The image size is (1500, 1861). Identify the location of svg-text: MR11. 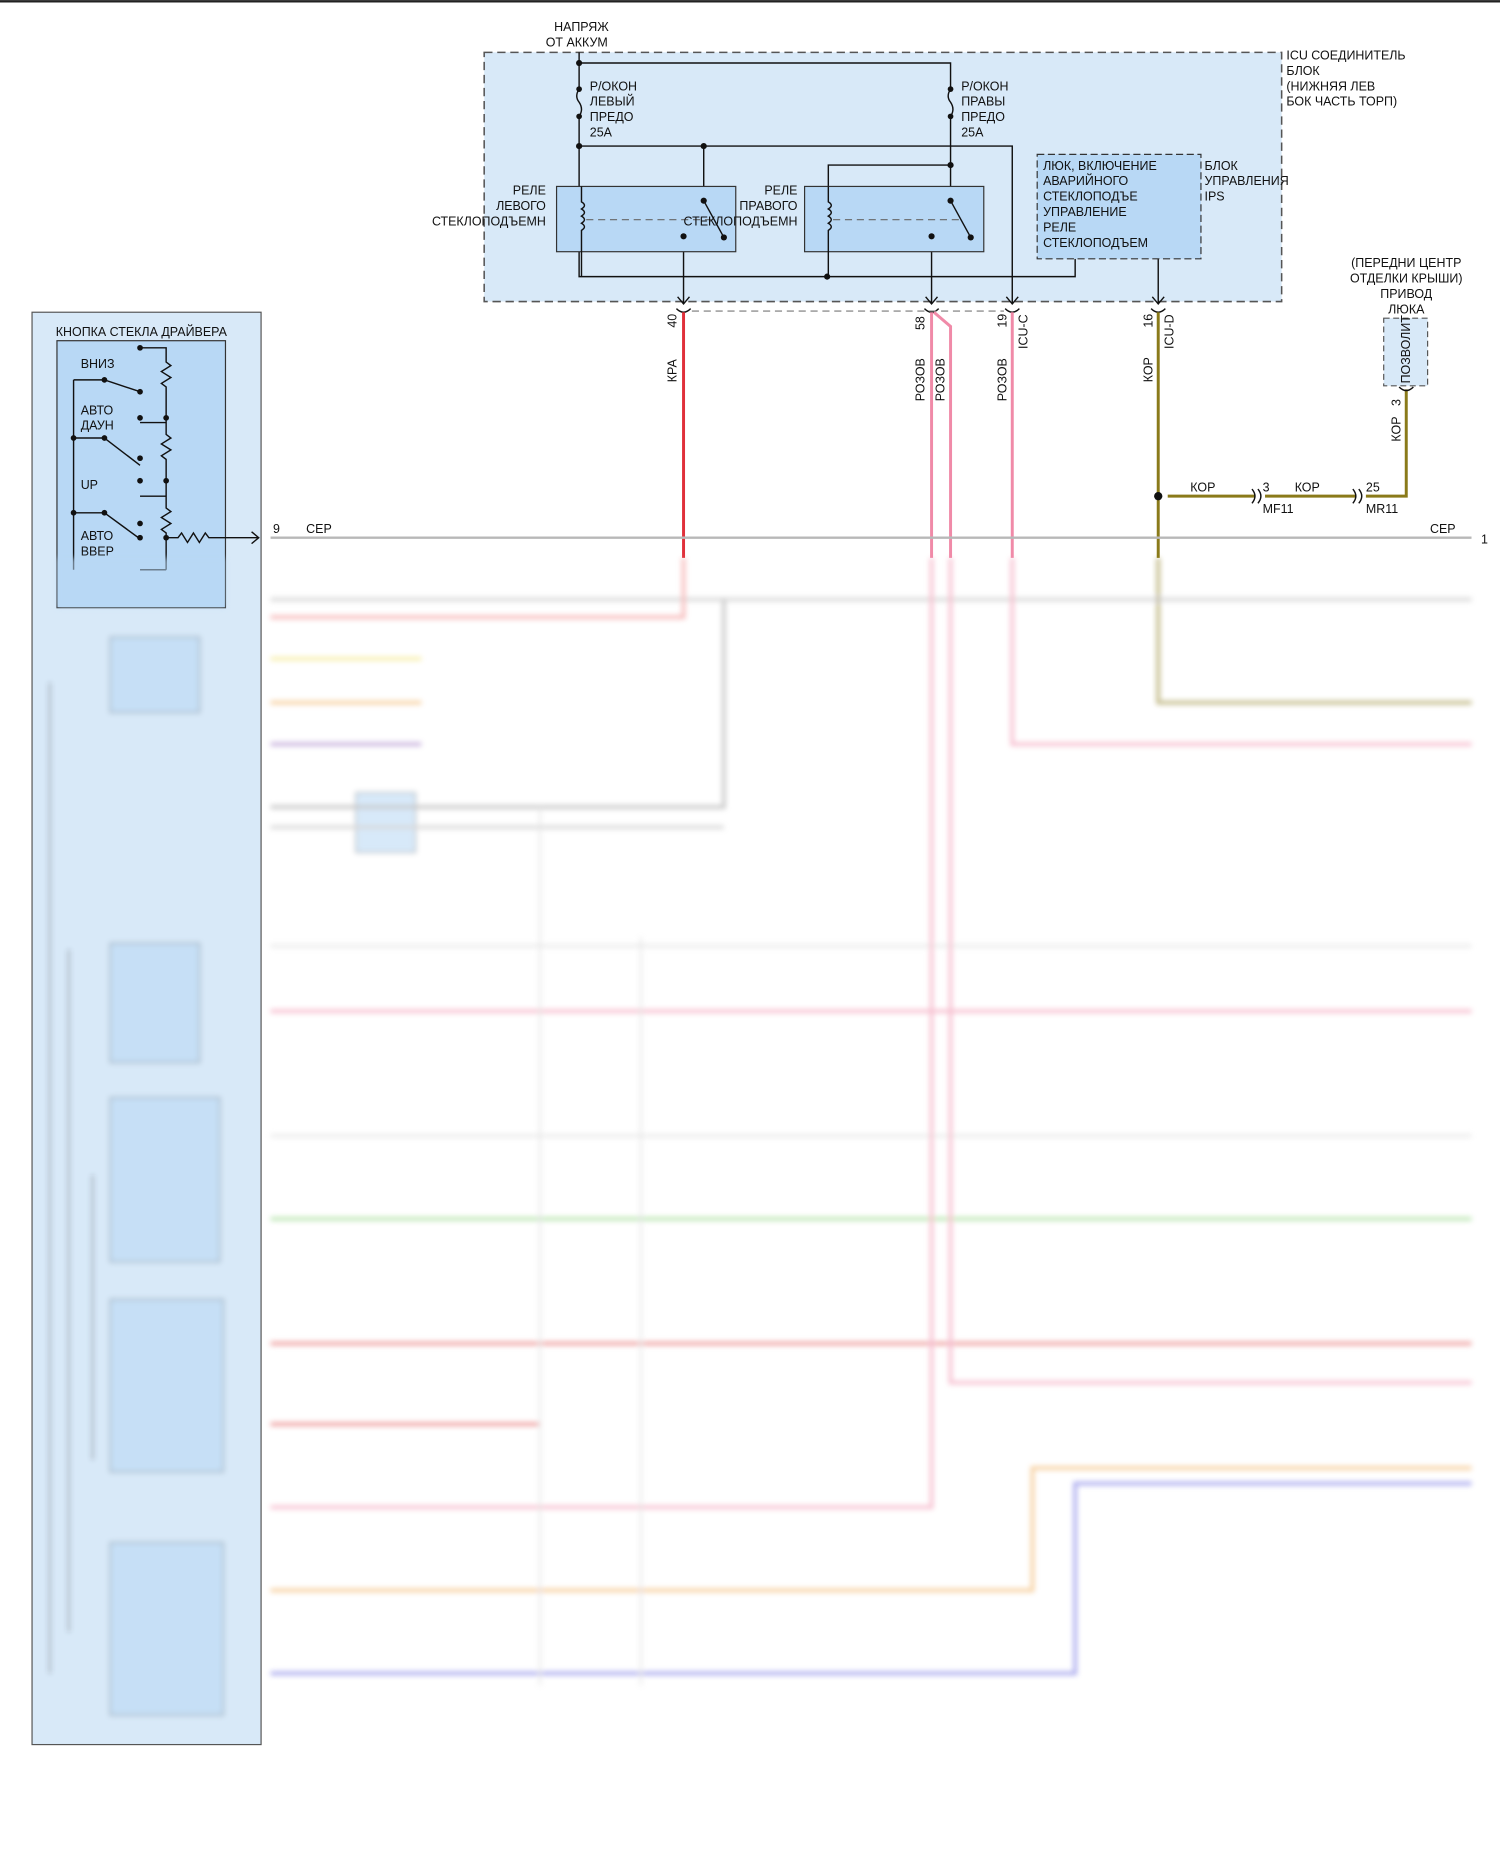
(1382, 509).